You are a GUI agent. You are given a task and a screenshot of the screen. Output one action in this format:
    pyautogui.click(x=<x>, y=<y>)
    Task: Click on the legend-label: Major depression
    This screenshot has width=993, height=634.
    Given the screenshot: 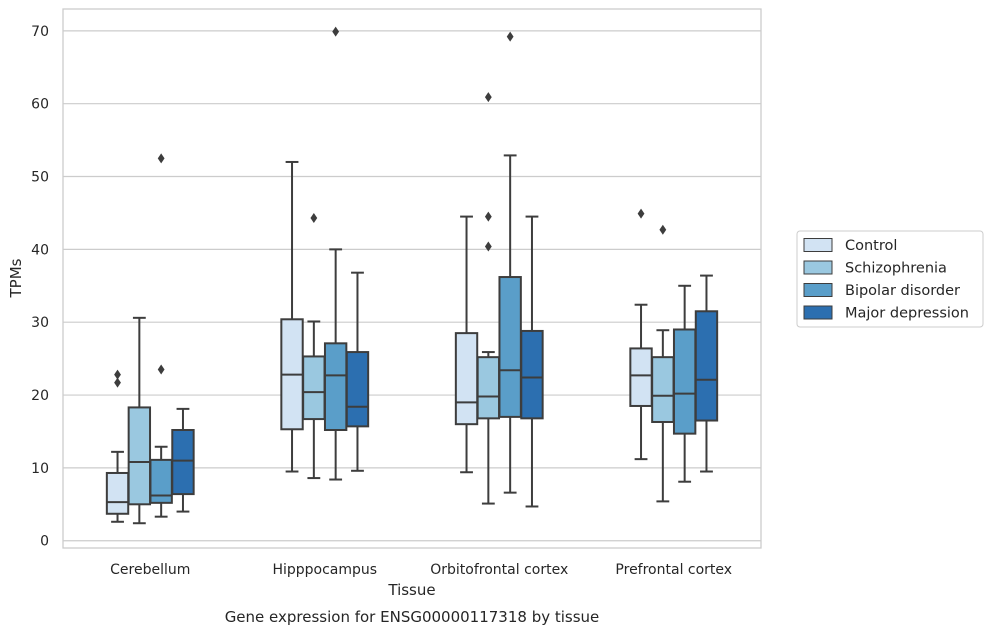 What is the action you would take?
    pyautogui.click(x=907, y=314)
    